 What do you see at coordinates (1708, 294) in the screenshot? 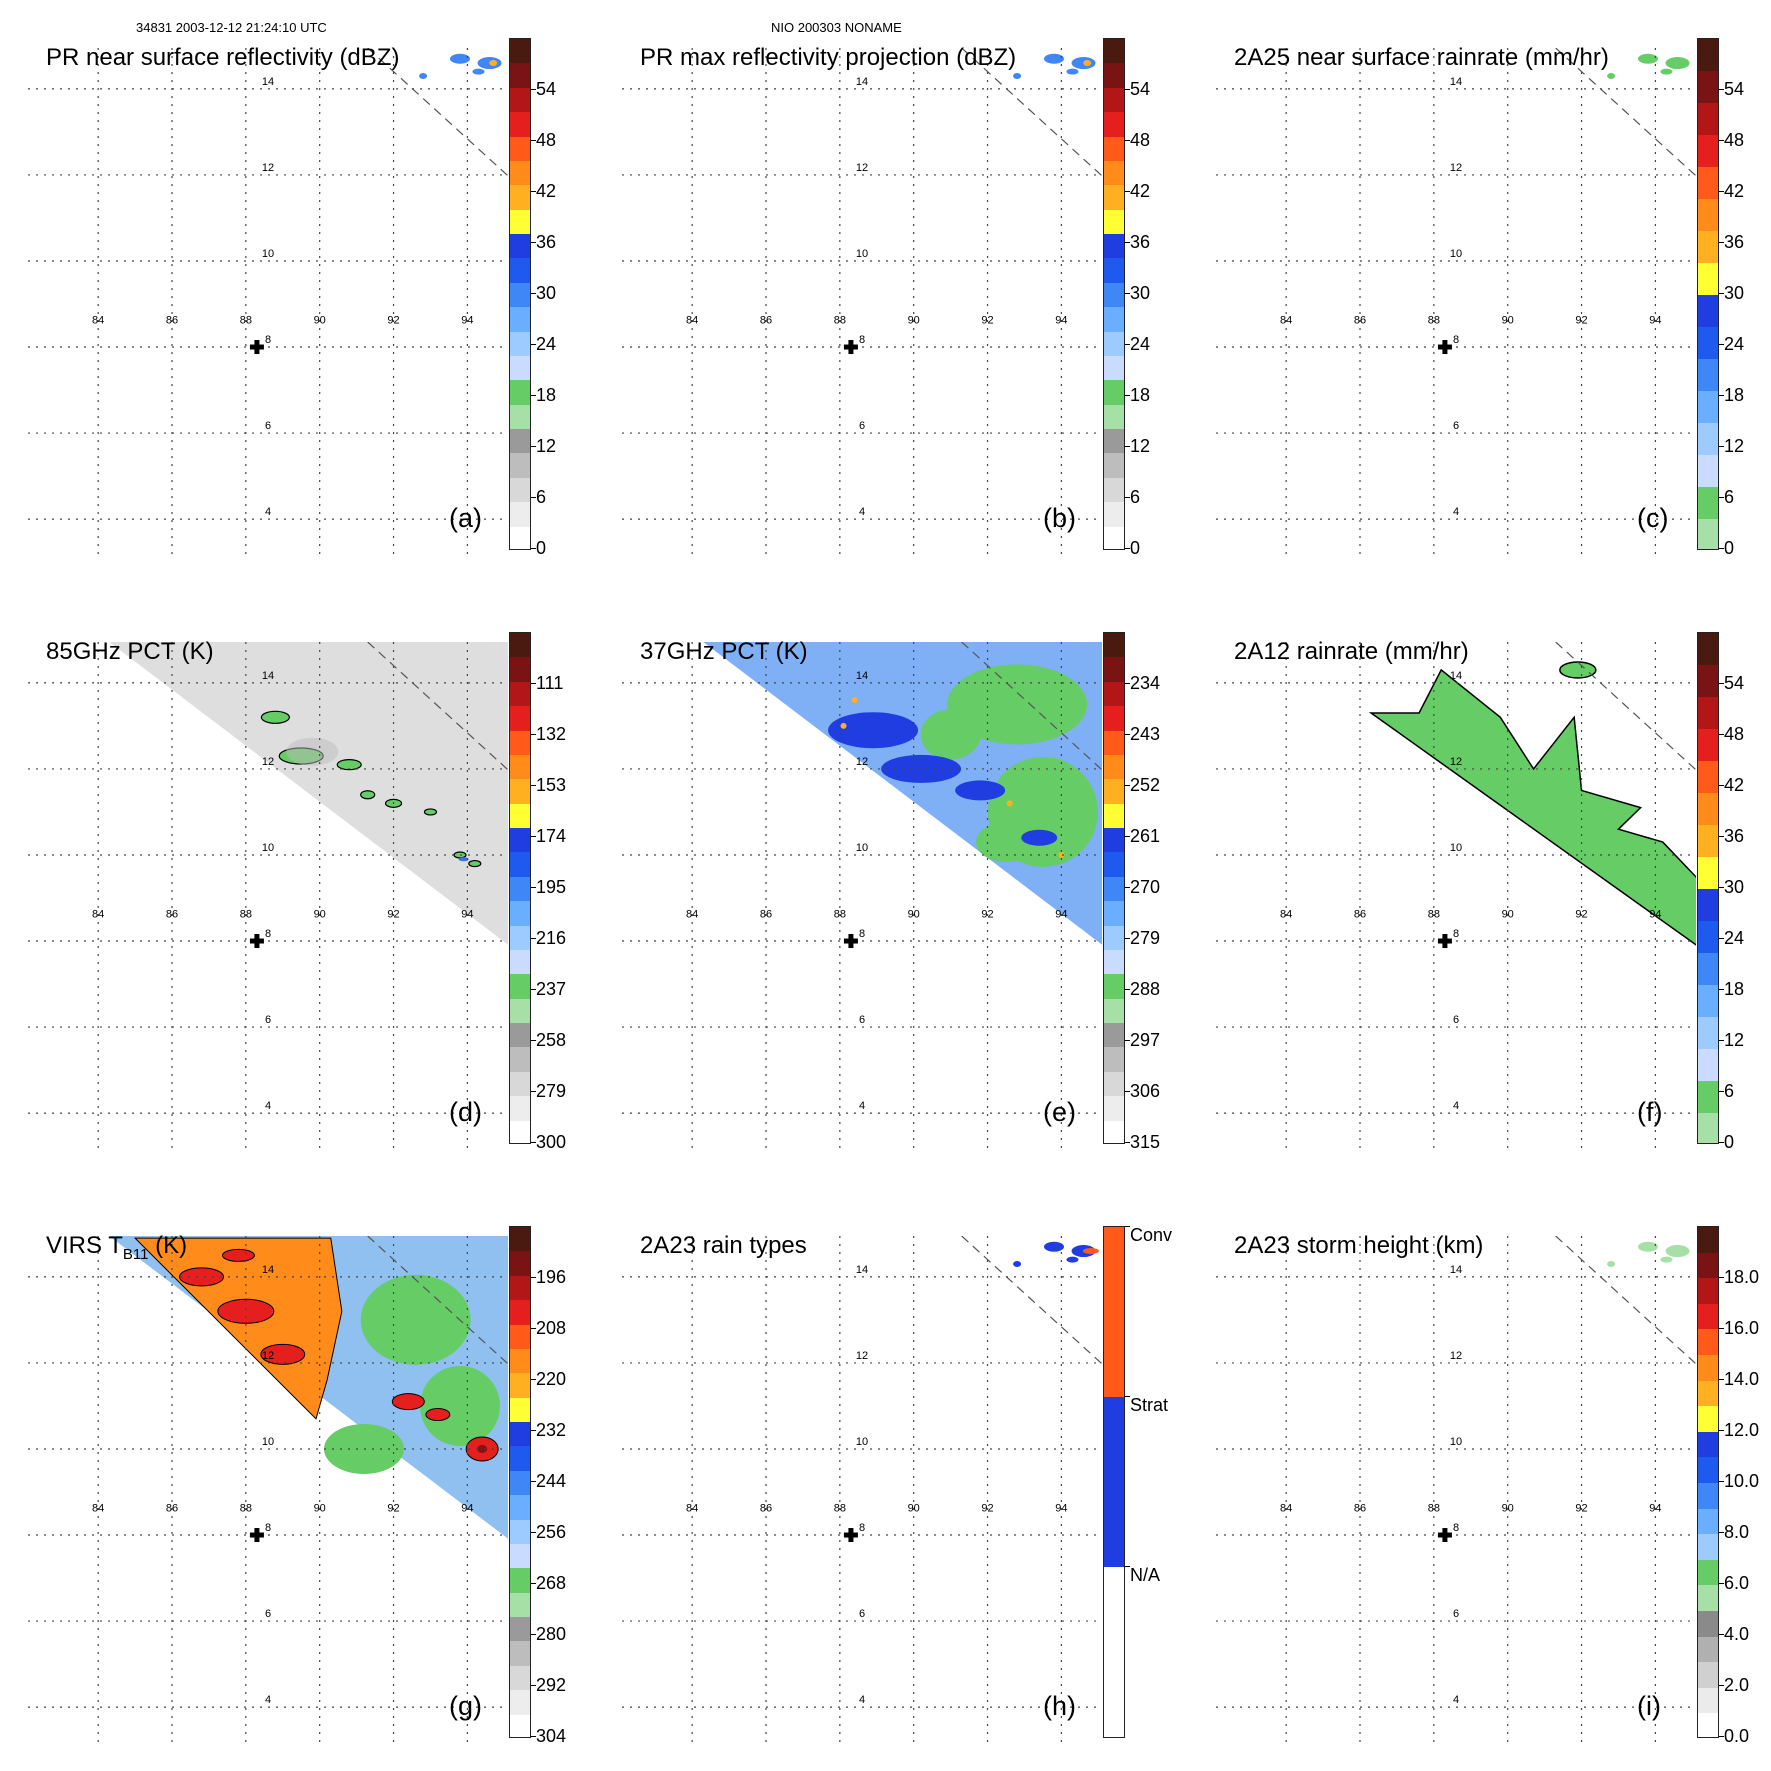
I see `colorbar` at bounding box center [1708, 294].